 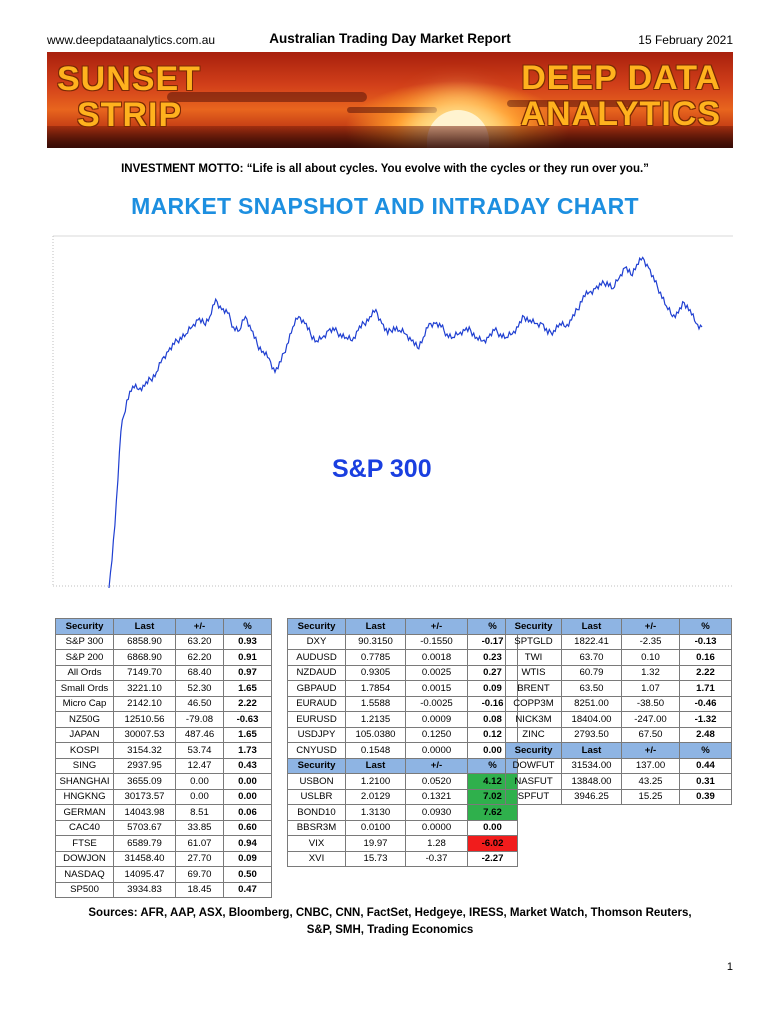 I want to click on column-header: Last, so click(x=144, y=626).